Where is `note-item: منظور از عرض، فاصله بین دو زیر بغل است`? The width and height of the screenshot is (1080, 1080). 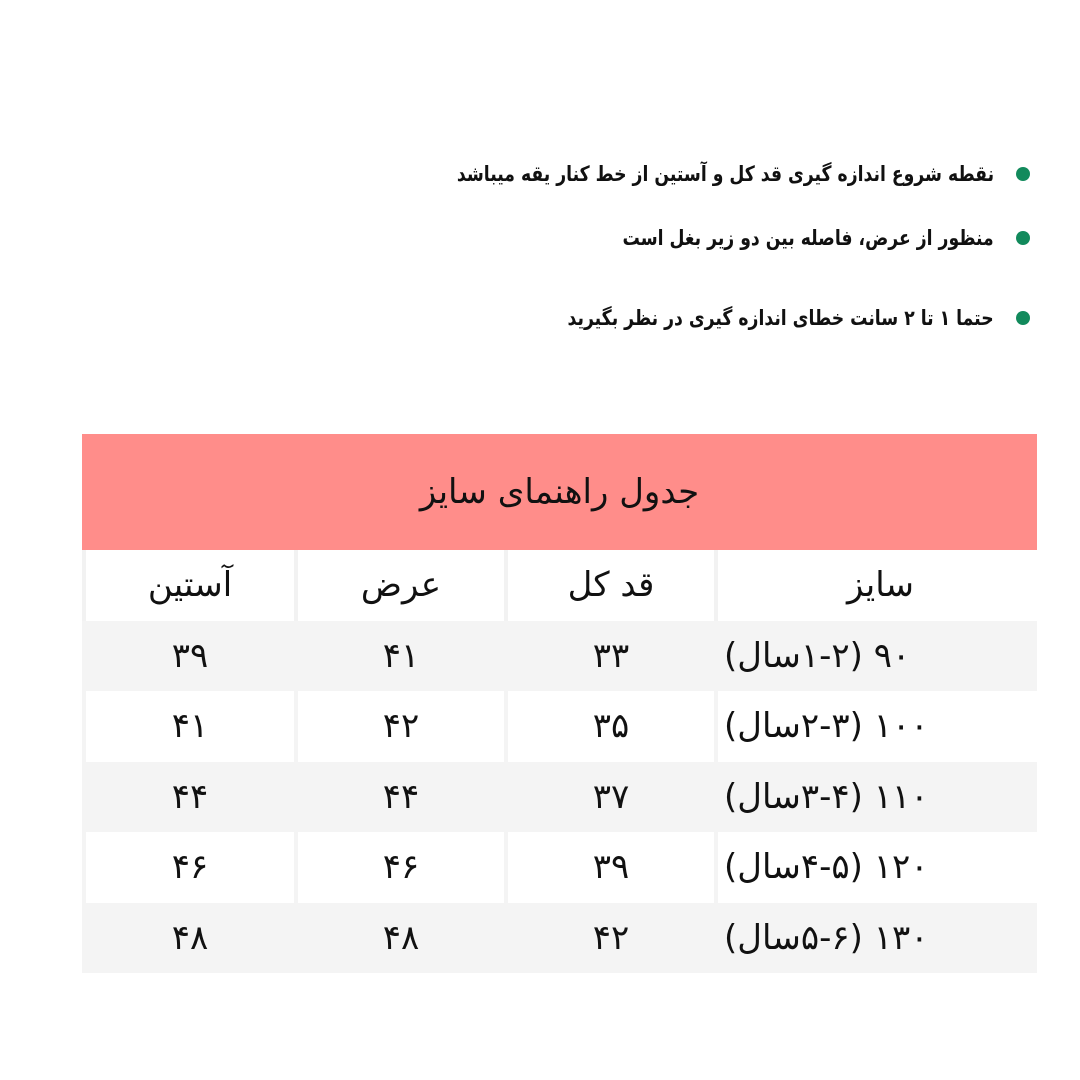 note-item: منظور از عرض، فاصله بین دو زیر بغل است is located at coordinates (684, 238).